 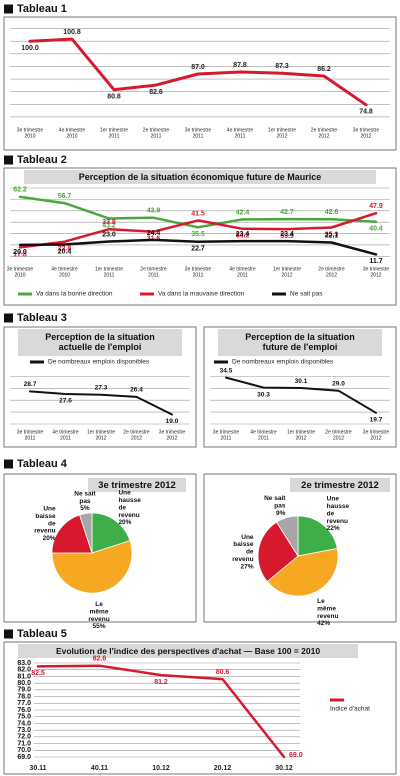 What do you see at coordinates (323, 623) in the screenshot?
I see `pie-value-label: 42%` at bounding box center [323, 623].